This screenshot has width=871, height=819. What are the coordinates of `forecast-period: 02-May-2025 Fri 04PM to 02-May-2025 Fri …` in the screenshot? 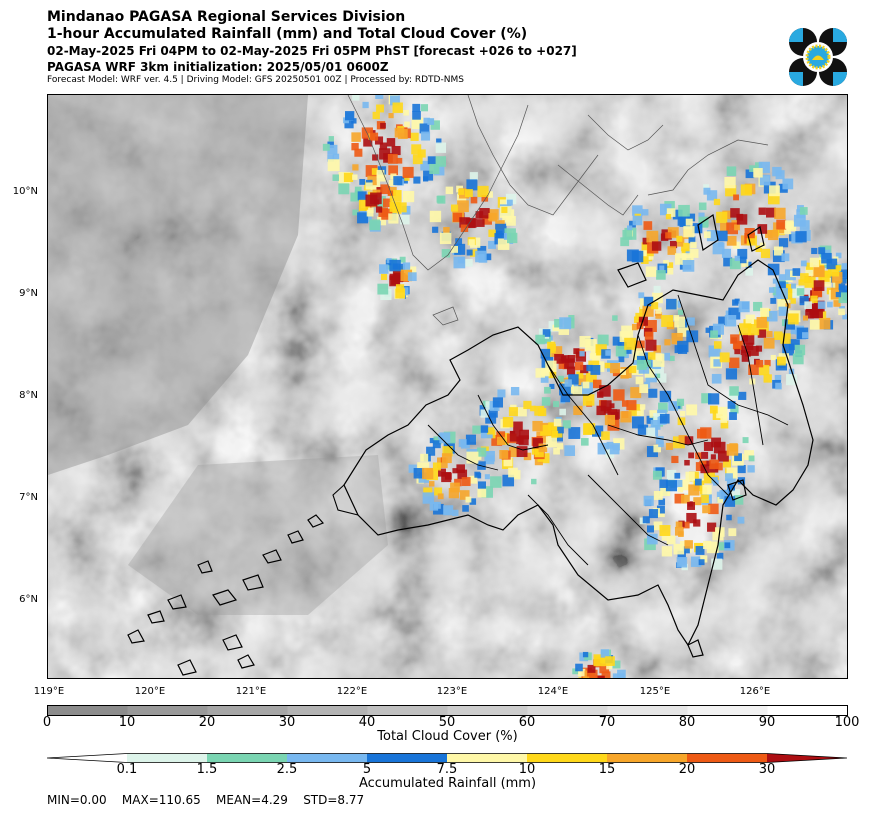 It's located at (312, 51).